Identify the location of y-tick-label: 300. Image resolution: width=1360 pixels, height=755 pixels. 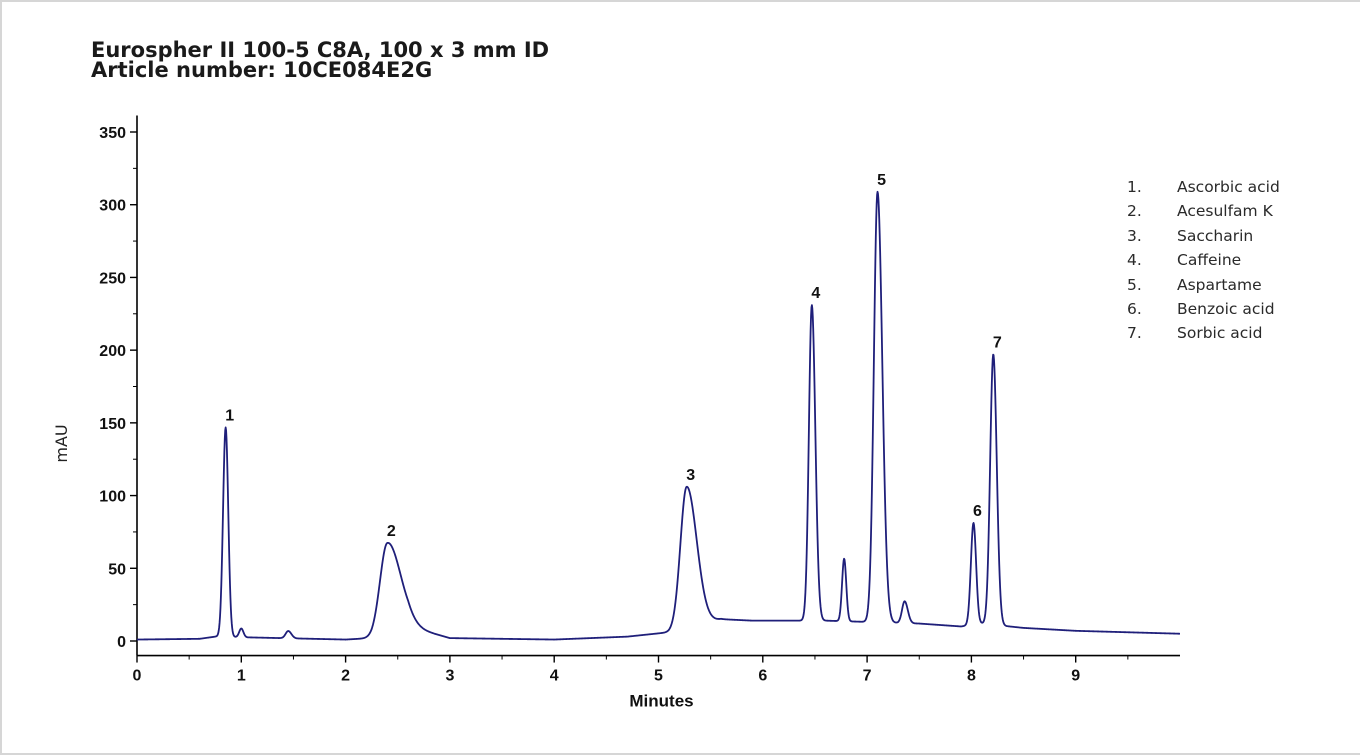
(112, 206).